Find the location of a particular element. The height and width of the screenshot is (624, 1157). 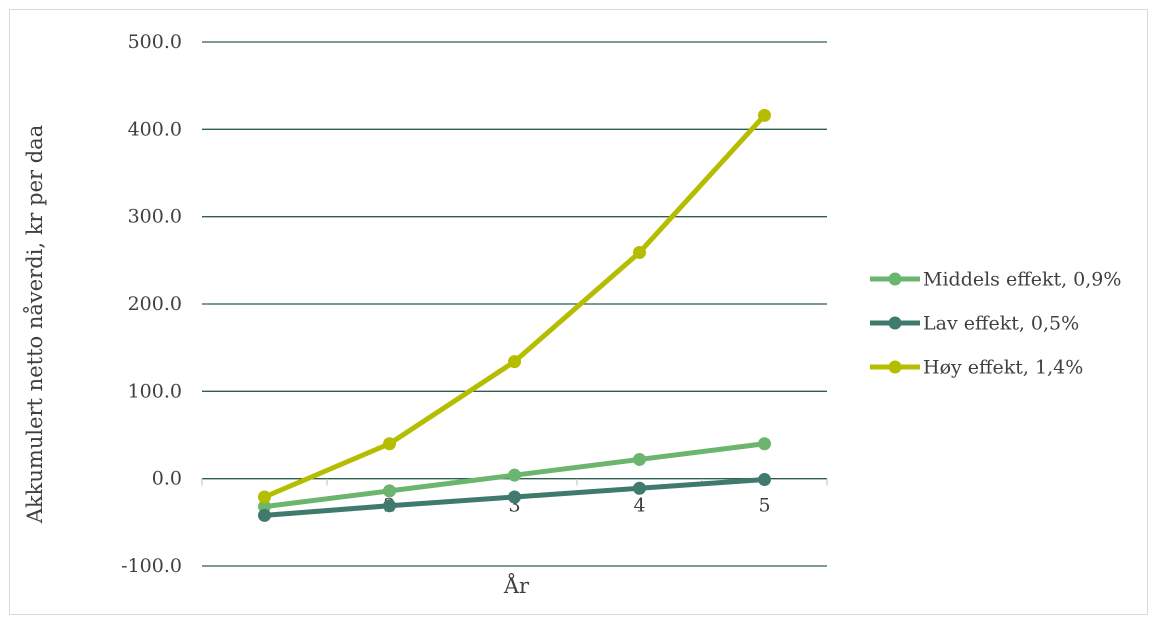

y-tick-label: 400.0 is located at coordinates (155, 129).